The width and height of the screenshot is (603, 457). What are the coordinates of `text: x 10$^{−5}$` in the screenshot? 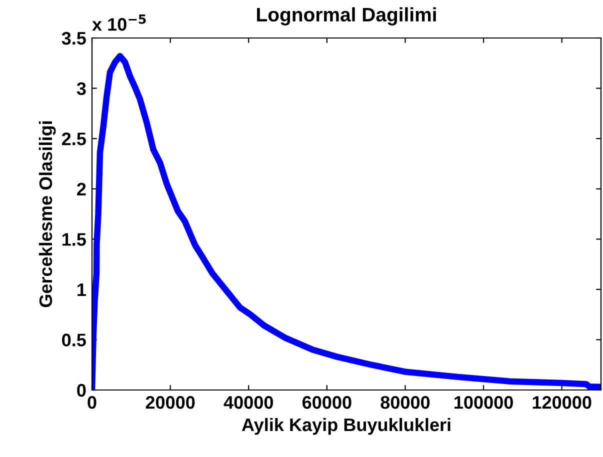 It's located at (119, 22).